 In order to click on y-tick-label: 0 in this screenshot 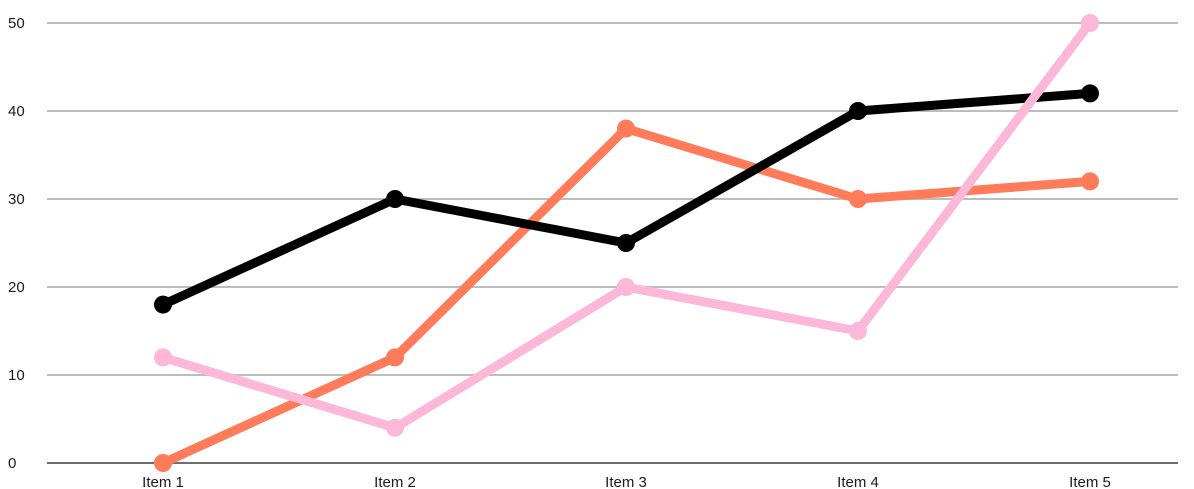, I will do `click(12, 463)`.